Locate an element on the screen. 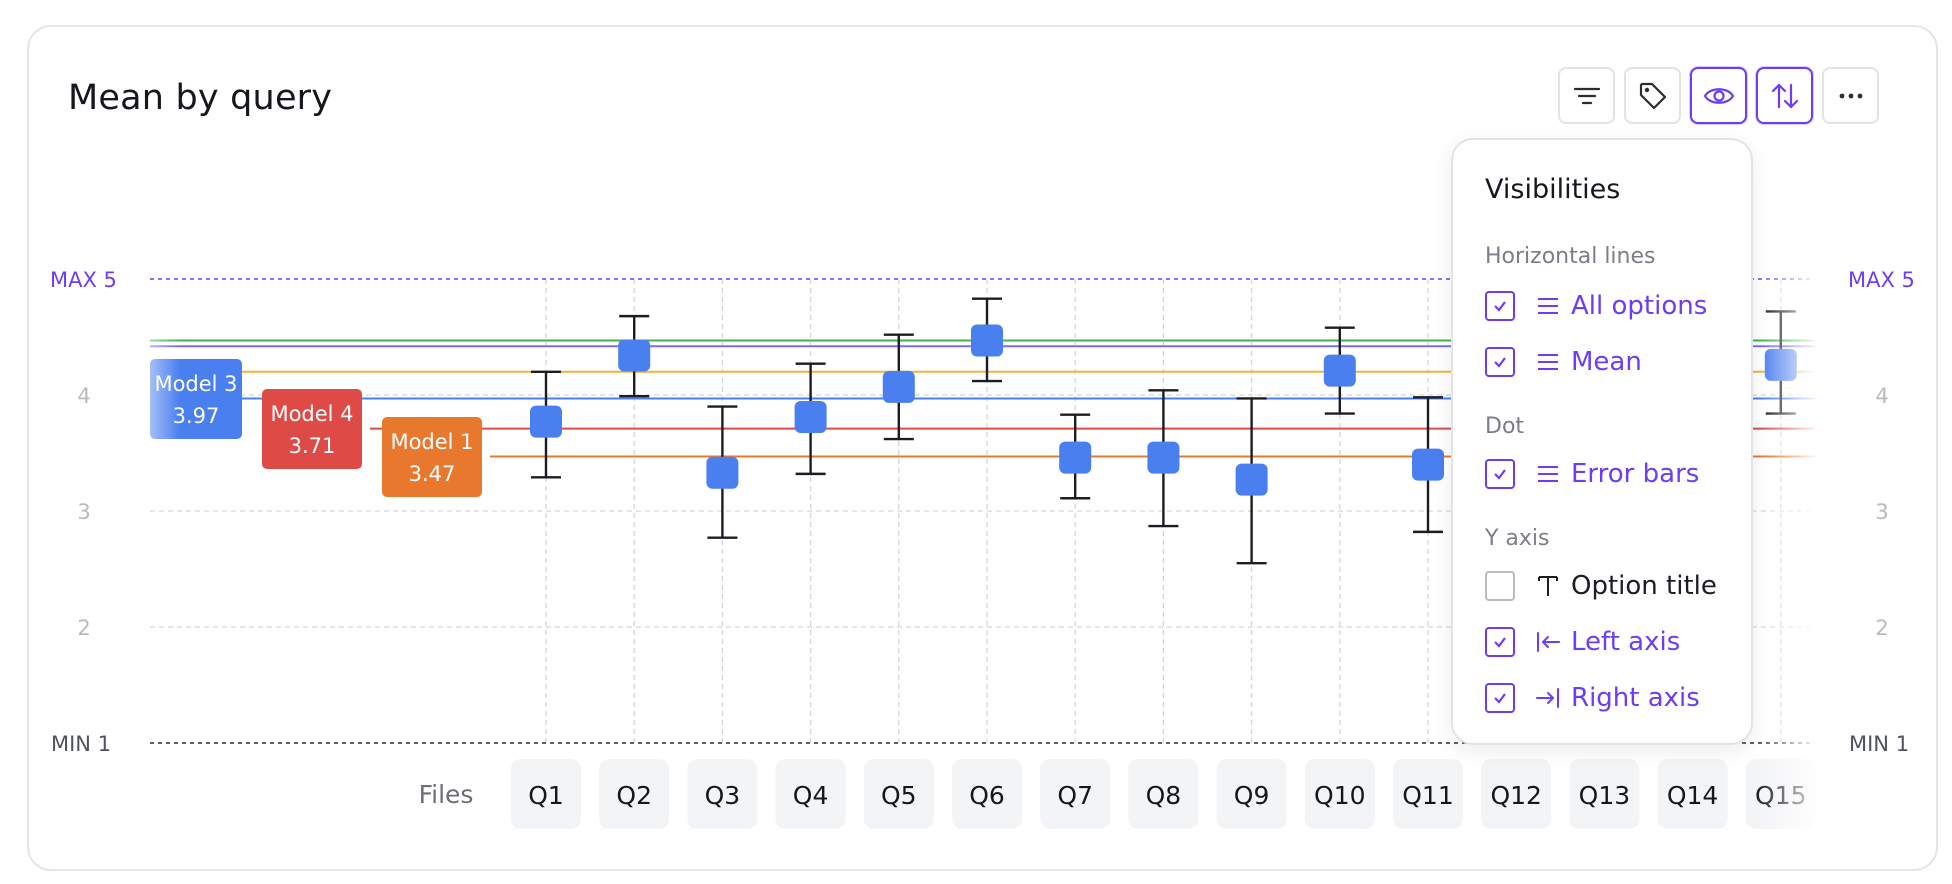  toggle-left-axis: Left axis is located at coordinates (1582, 642).